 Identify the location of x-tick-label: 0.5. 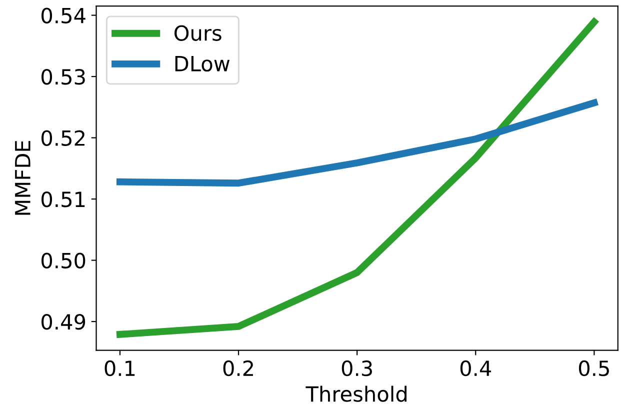
(593, 368).